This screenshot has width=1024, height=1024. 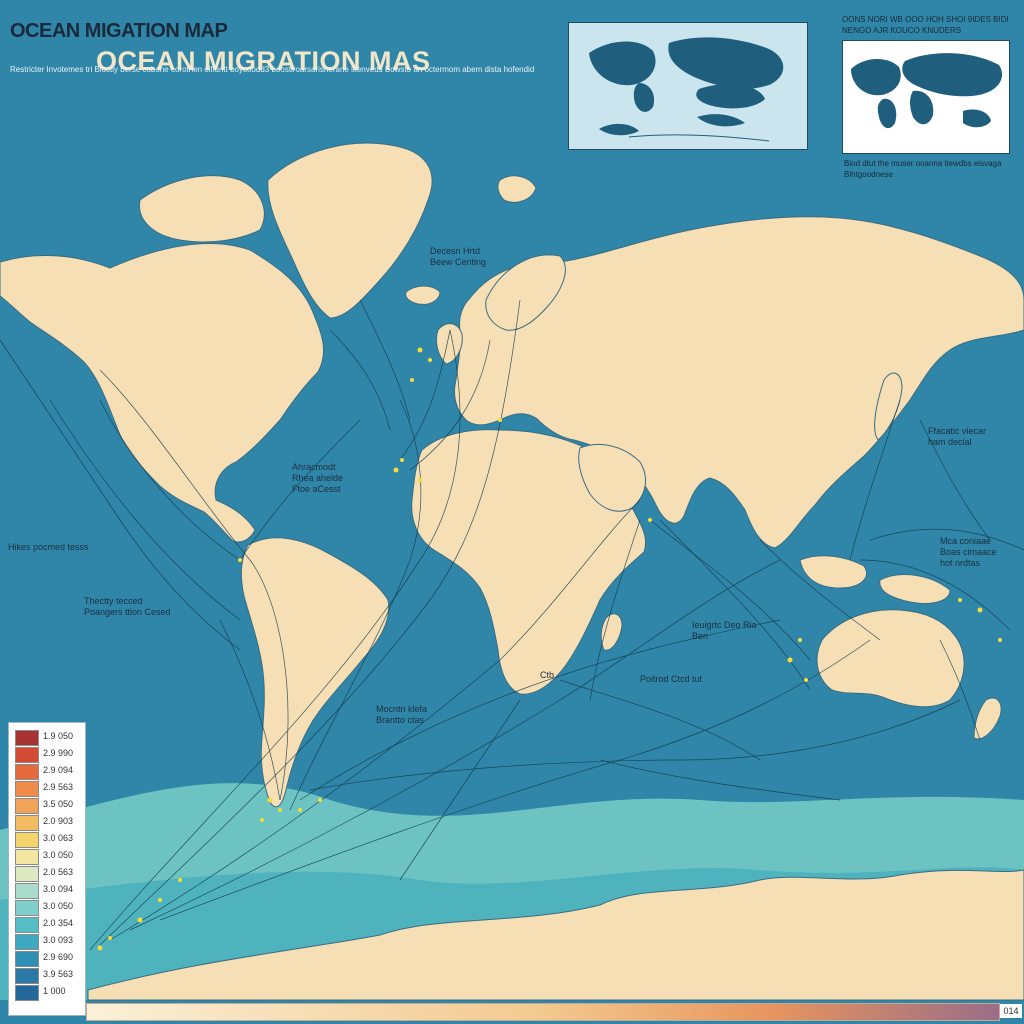 I want to click on legend-value: 1.9 050, so click(x=58, y=736).